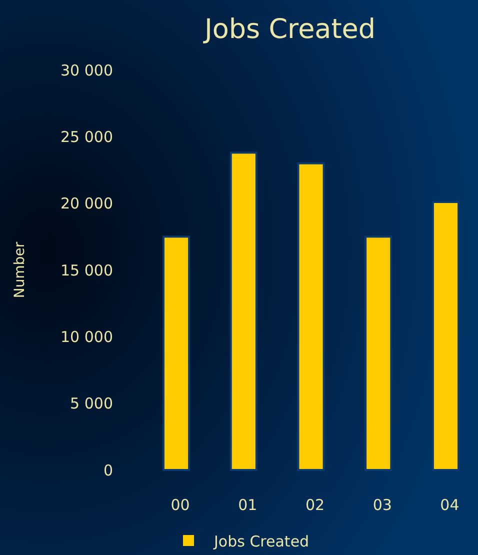 The height and width of the screenshot is (555, 478). I want to click on y-tick-label: 15 000, so click(86, 270).